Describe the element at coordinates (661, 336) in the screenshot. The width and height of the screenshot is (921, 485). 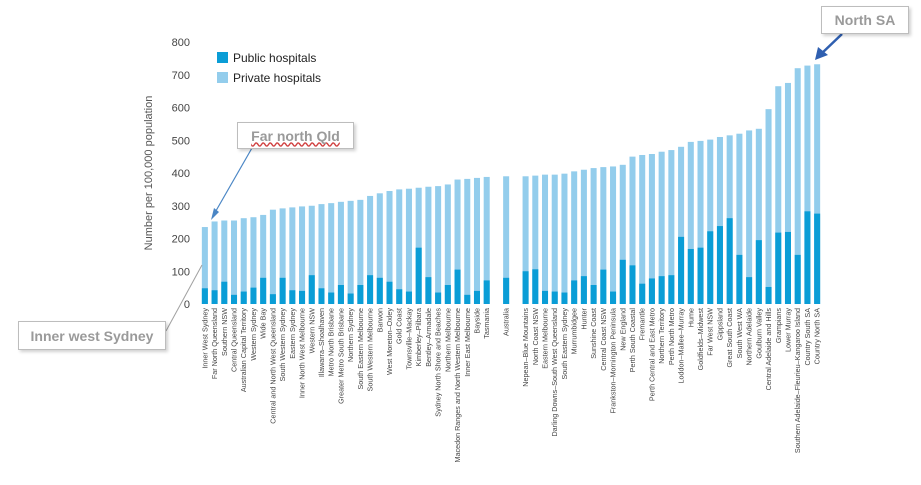
I see `x-tick-label: Northern Territory` at that location.